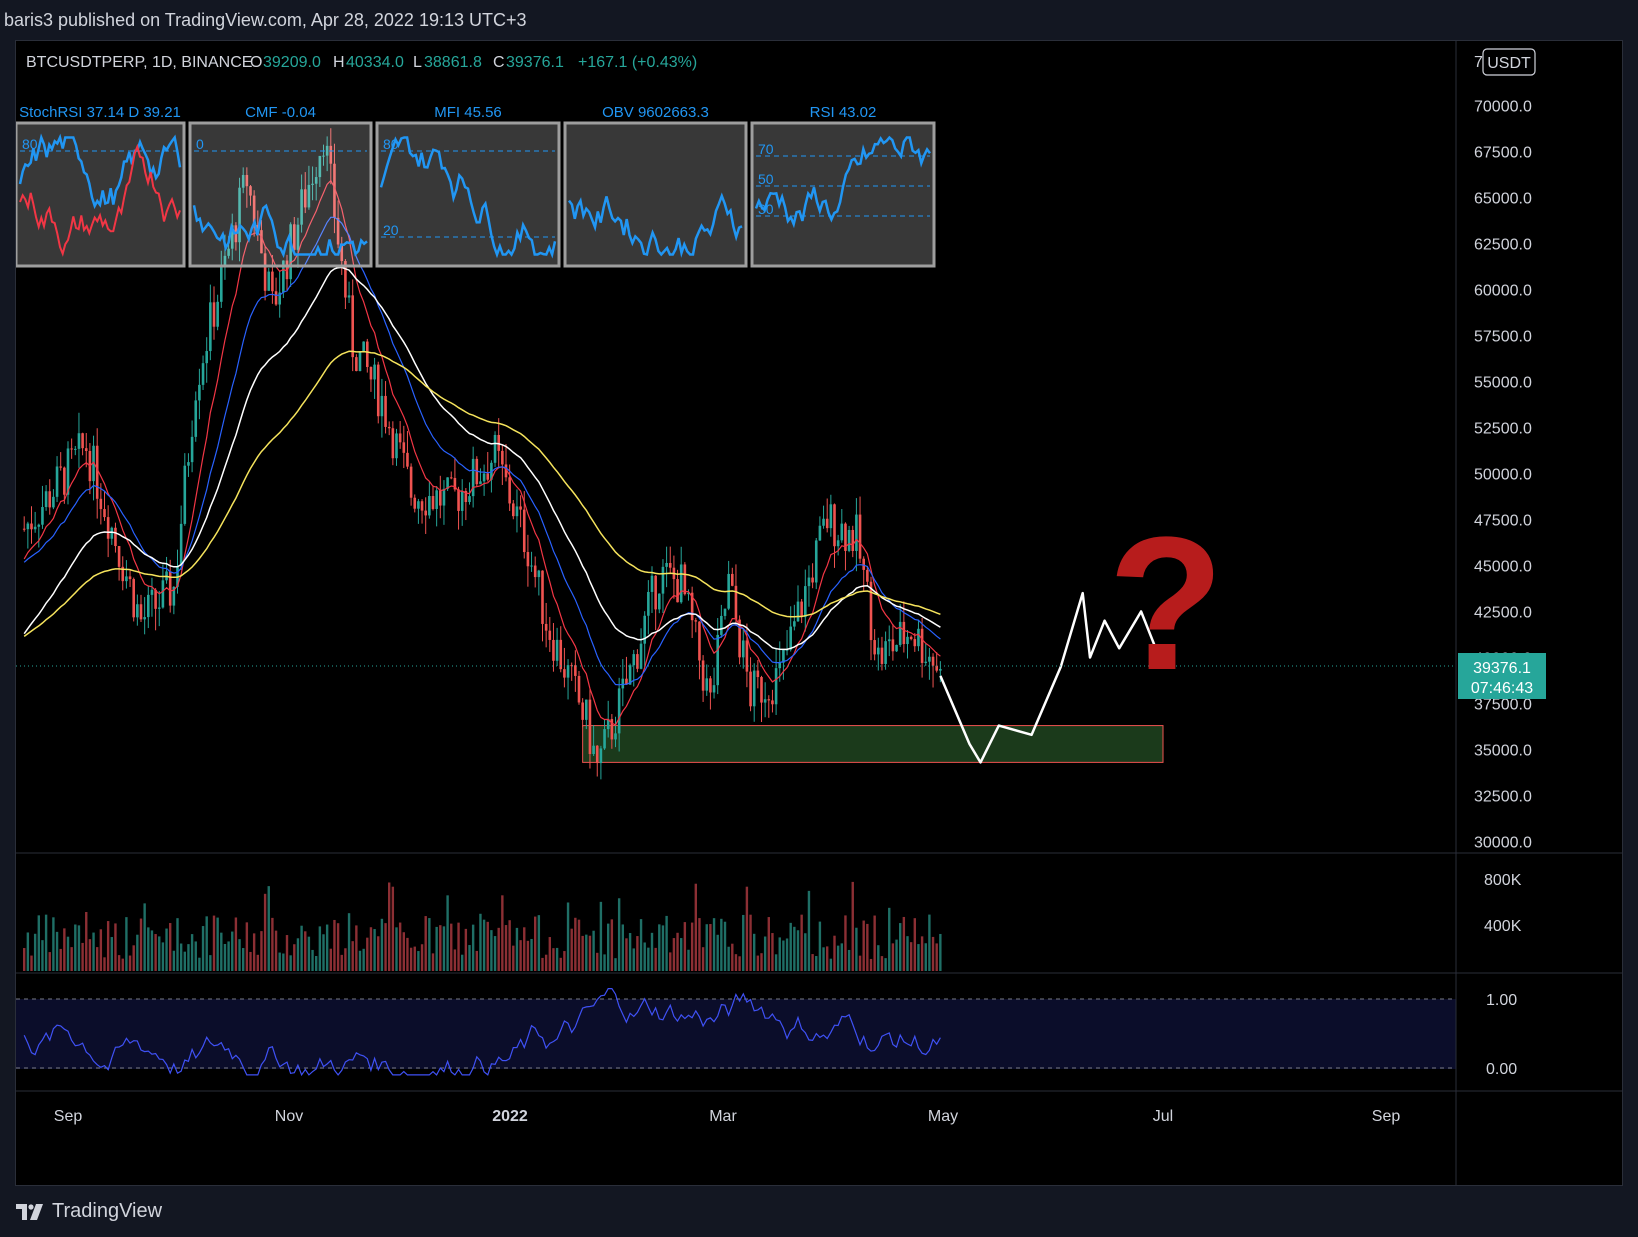  What do you see at coordinates (535, 62) in the screenshot?
I see `close-value: 39376.1` at bounding box center [535, 62].